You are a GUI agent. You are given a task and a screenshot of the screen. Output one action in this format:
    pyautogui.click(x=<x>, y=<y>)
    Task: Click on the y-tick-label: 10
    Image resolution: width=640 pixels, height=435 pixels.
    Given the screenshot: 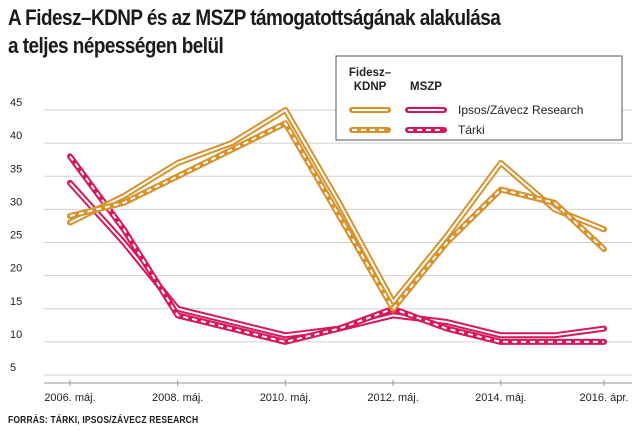 What is the action you would take?
    pyautogui.click(x=16, y=335)
    